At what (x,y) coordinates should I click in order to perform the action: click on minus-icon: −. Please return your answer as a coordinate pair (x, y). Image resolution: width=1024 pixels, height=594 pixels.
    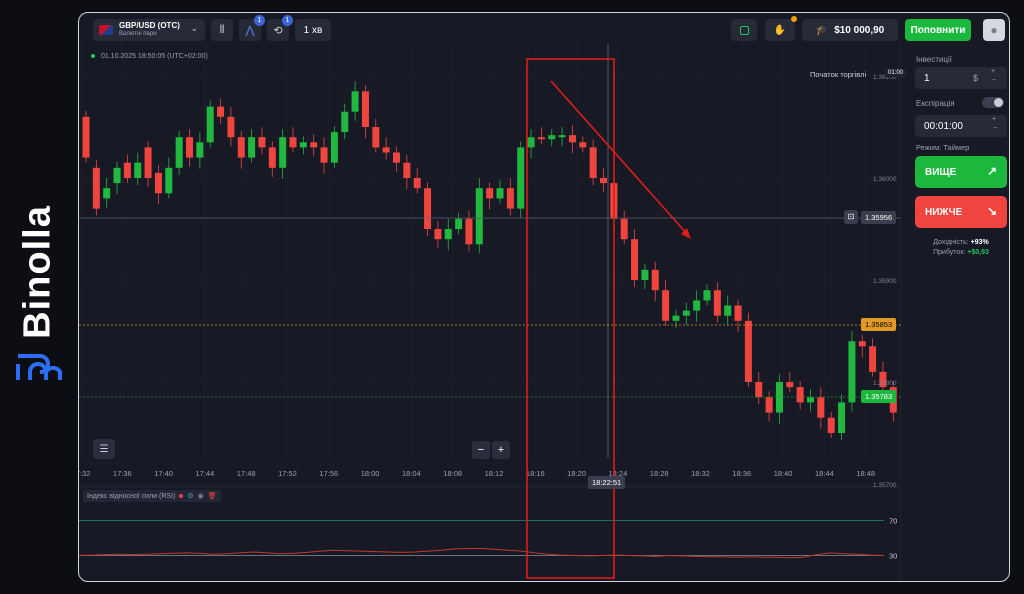
    Looking at the image, I should click on (481, 450).